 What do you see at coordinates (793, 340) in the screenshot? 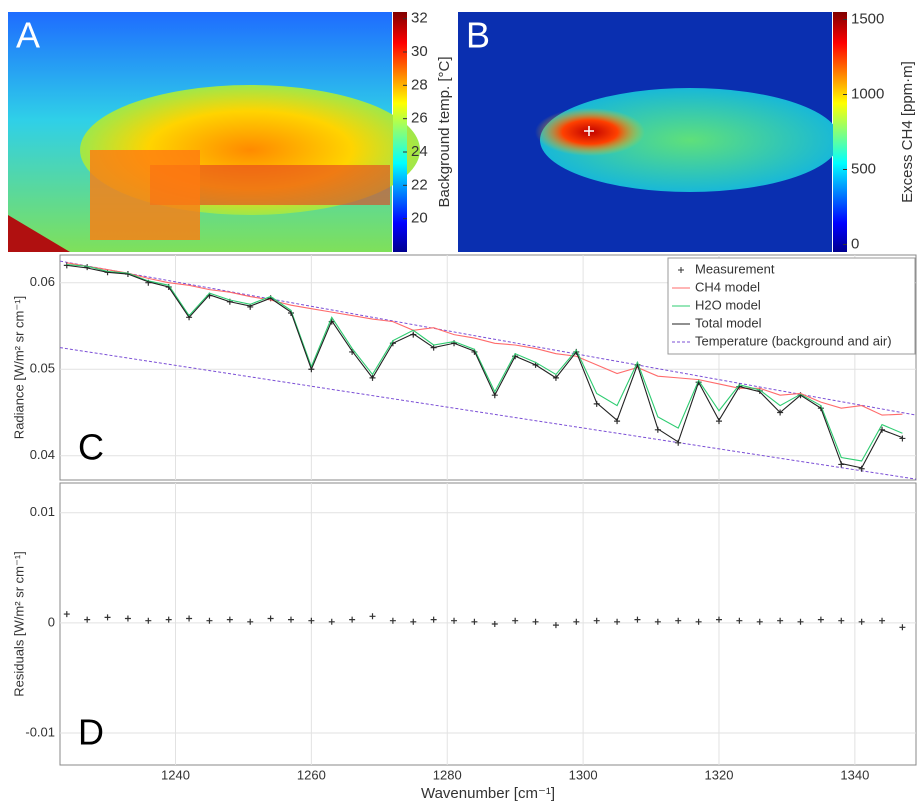
I see `legend-label: Temperature (background and air)` at bounding box center [793, 340].